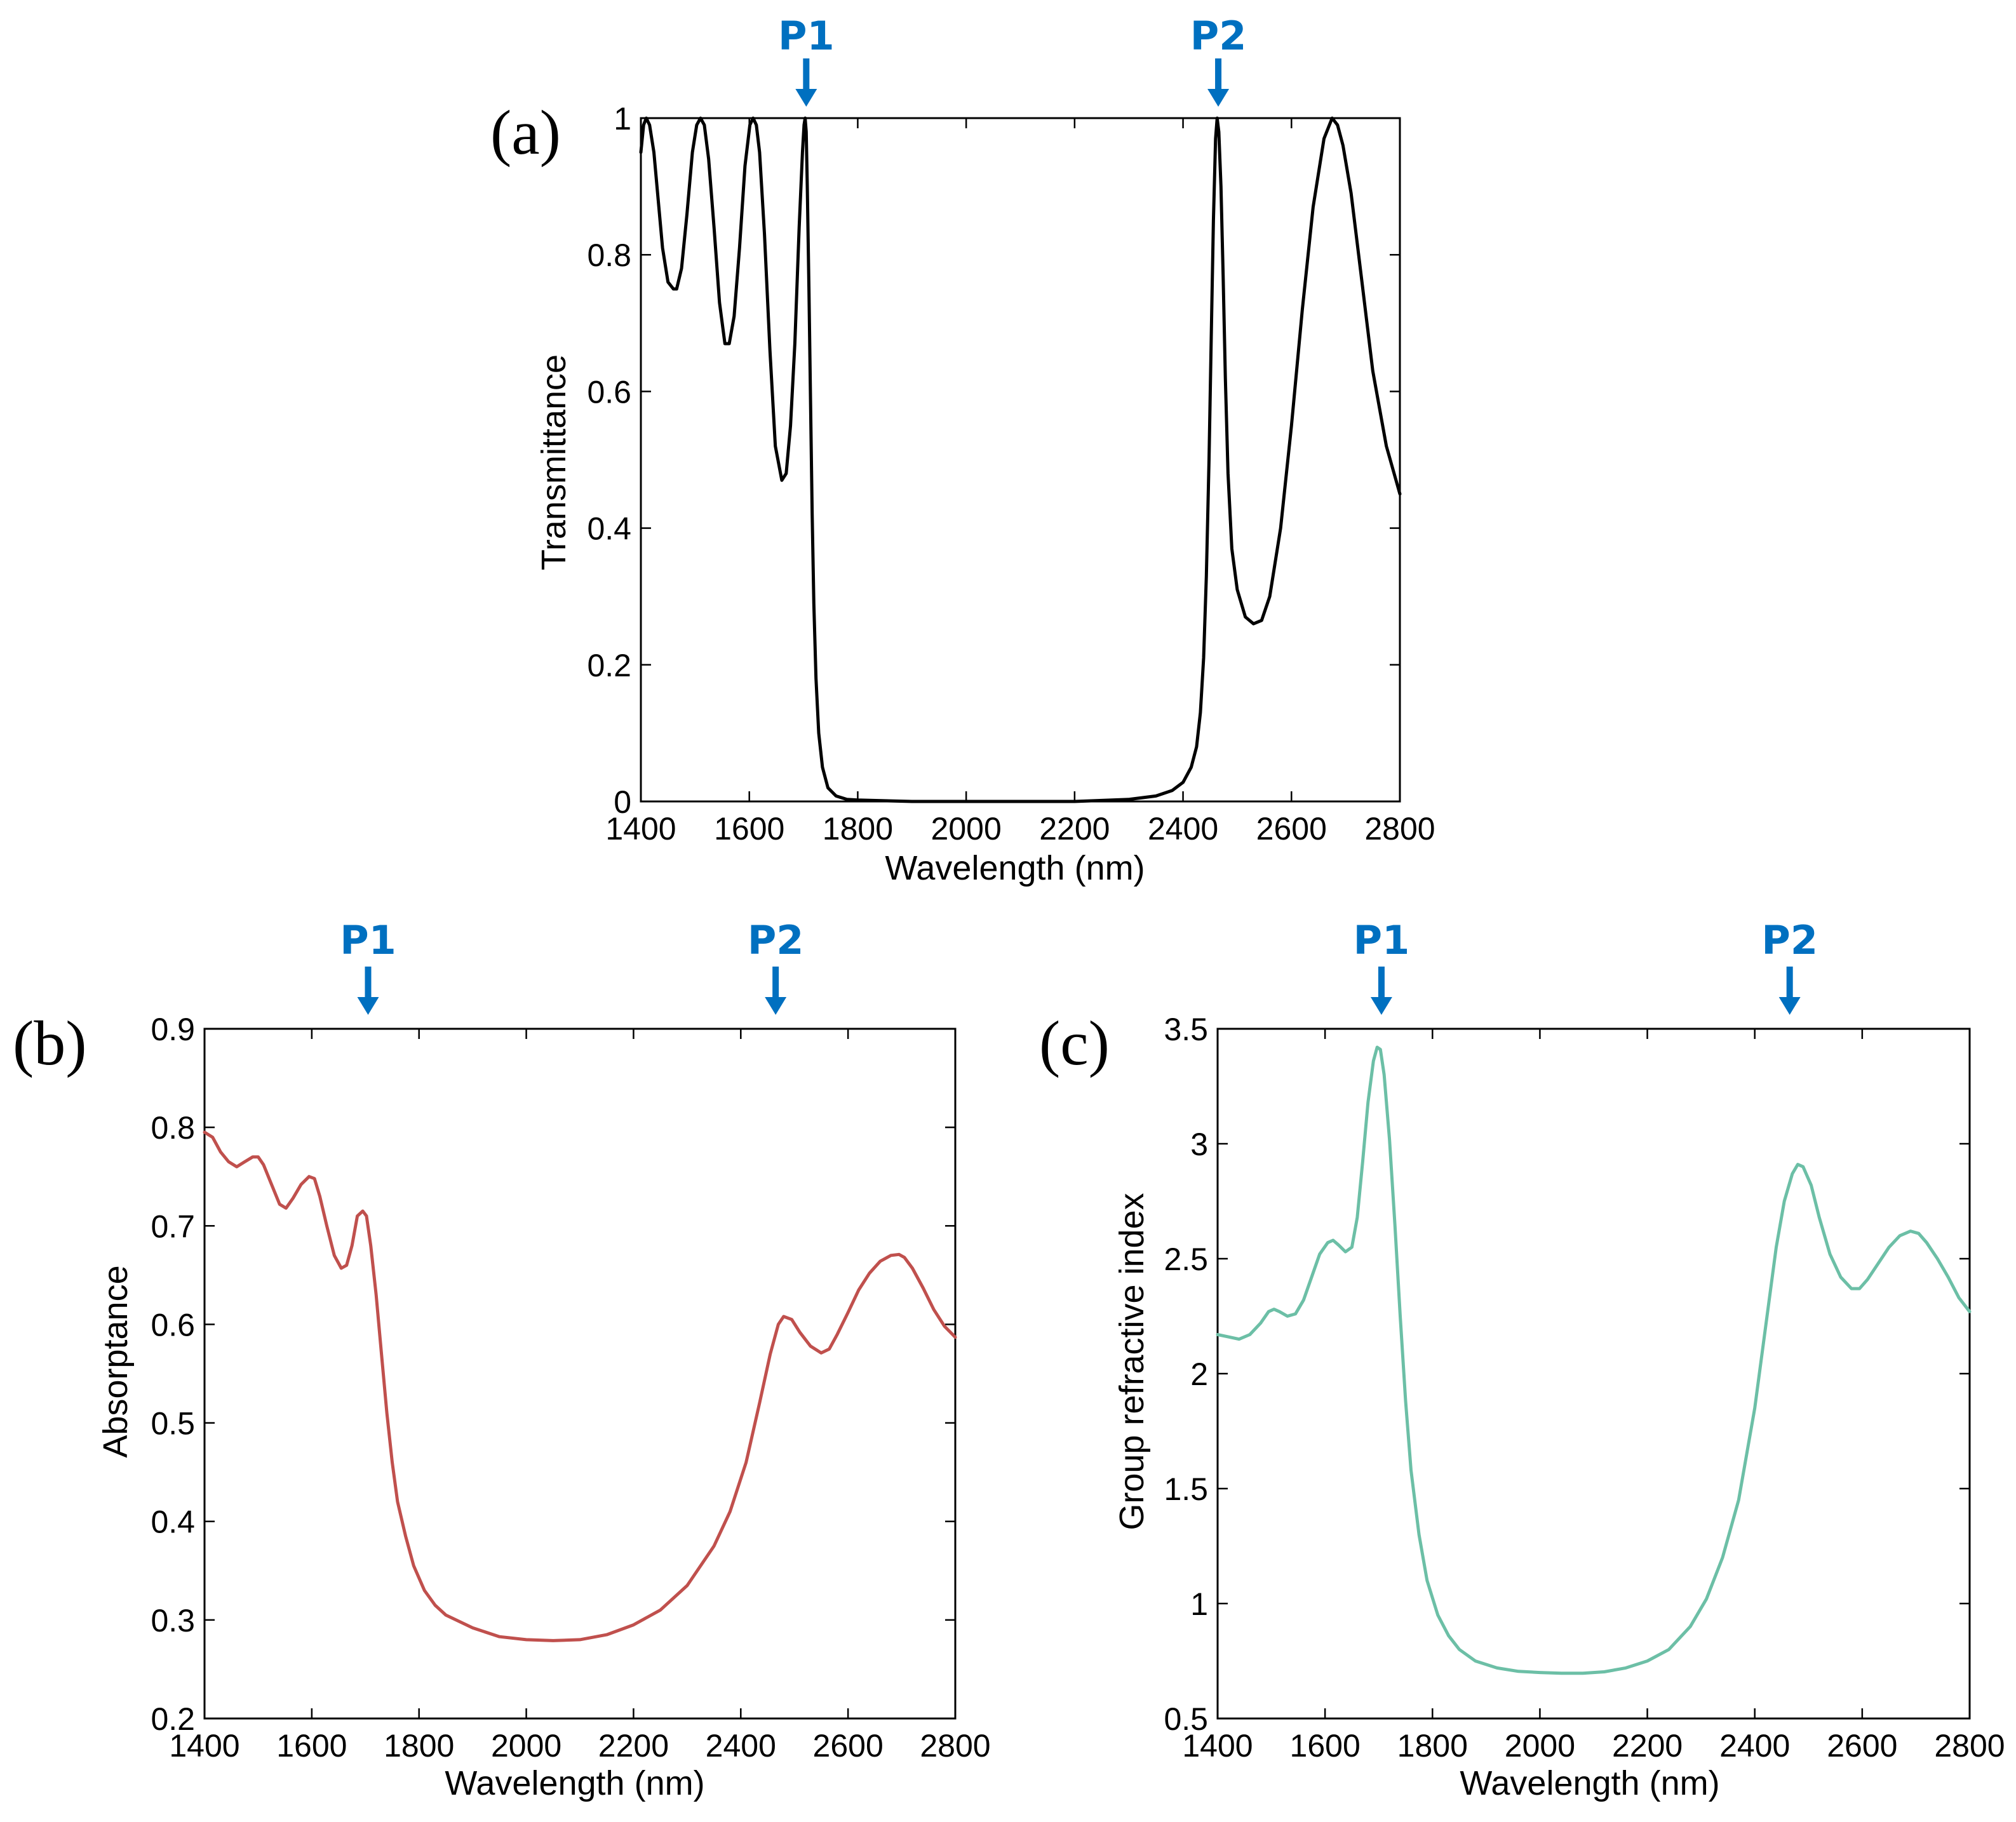 This screenshot has width=2016, height=1822. I want to click on panel-b-y-tick-label: 0.4, so click(173, 1522).